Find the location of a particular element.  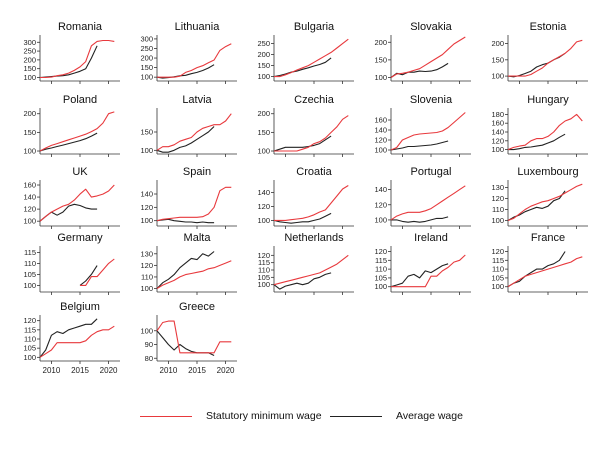

panel-bulgaria: Bulgaria 100 150 200 250 is located at coordinates (305, 52).